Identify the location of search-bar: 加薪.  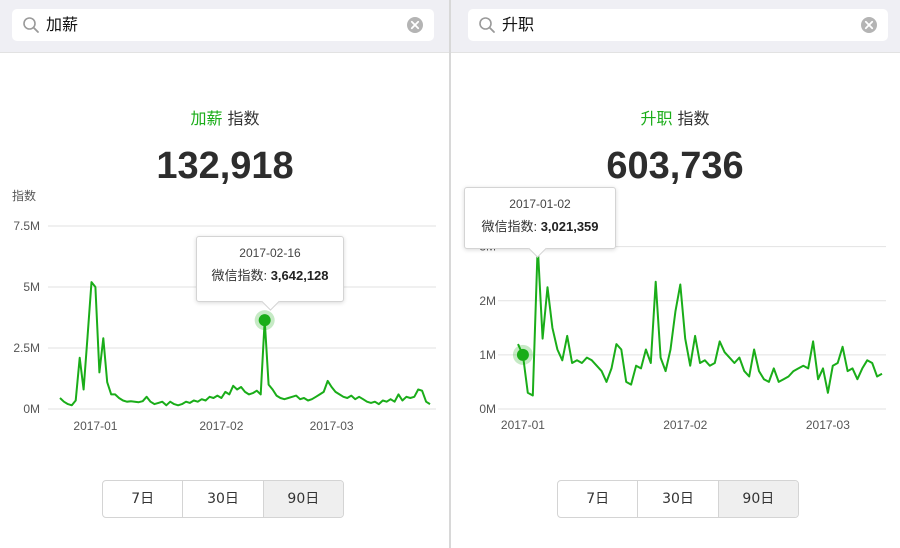
(225, 26).